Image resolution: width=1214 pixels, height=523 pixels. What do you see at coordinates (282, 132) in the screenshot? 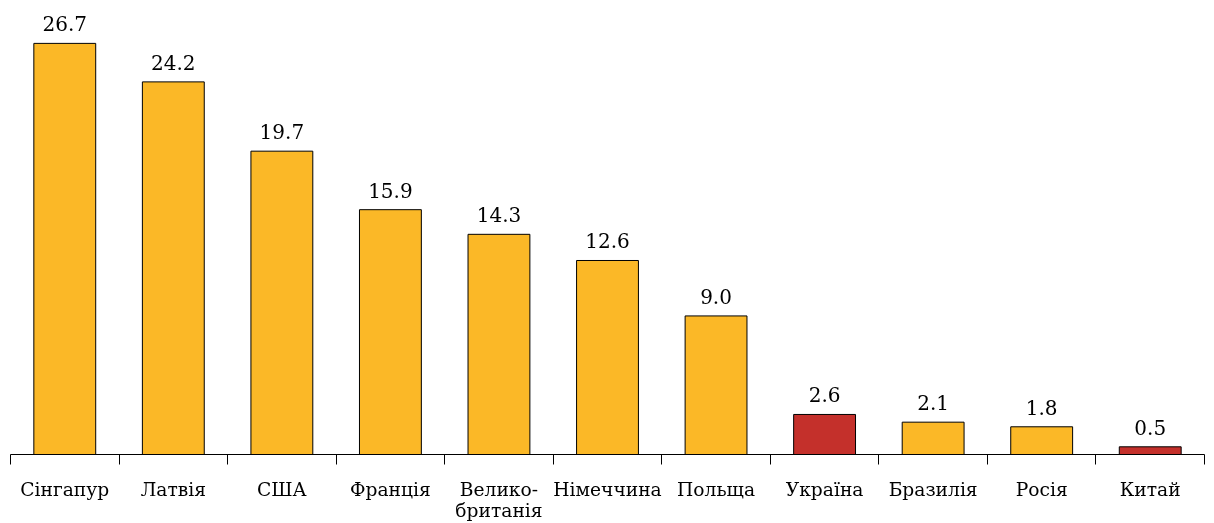
I see `data-label: 19.7` at bounding box center [282, 132].